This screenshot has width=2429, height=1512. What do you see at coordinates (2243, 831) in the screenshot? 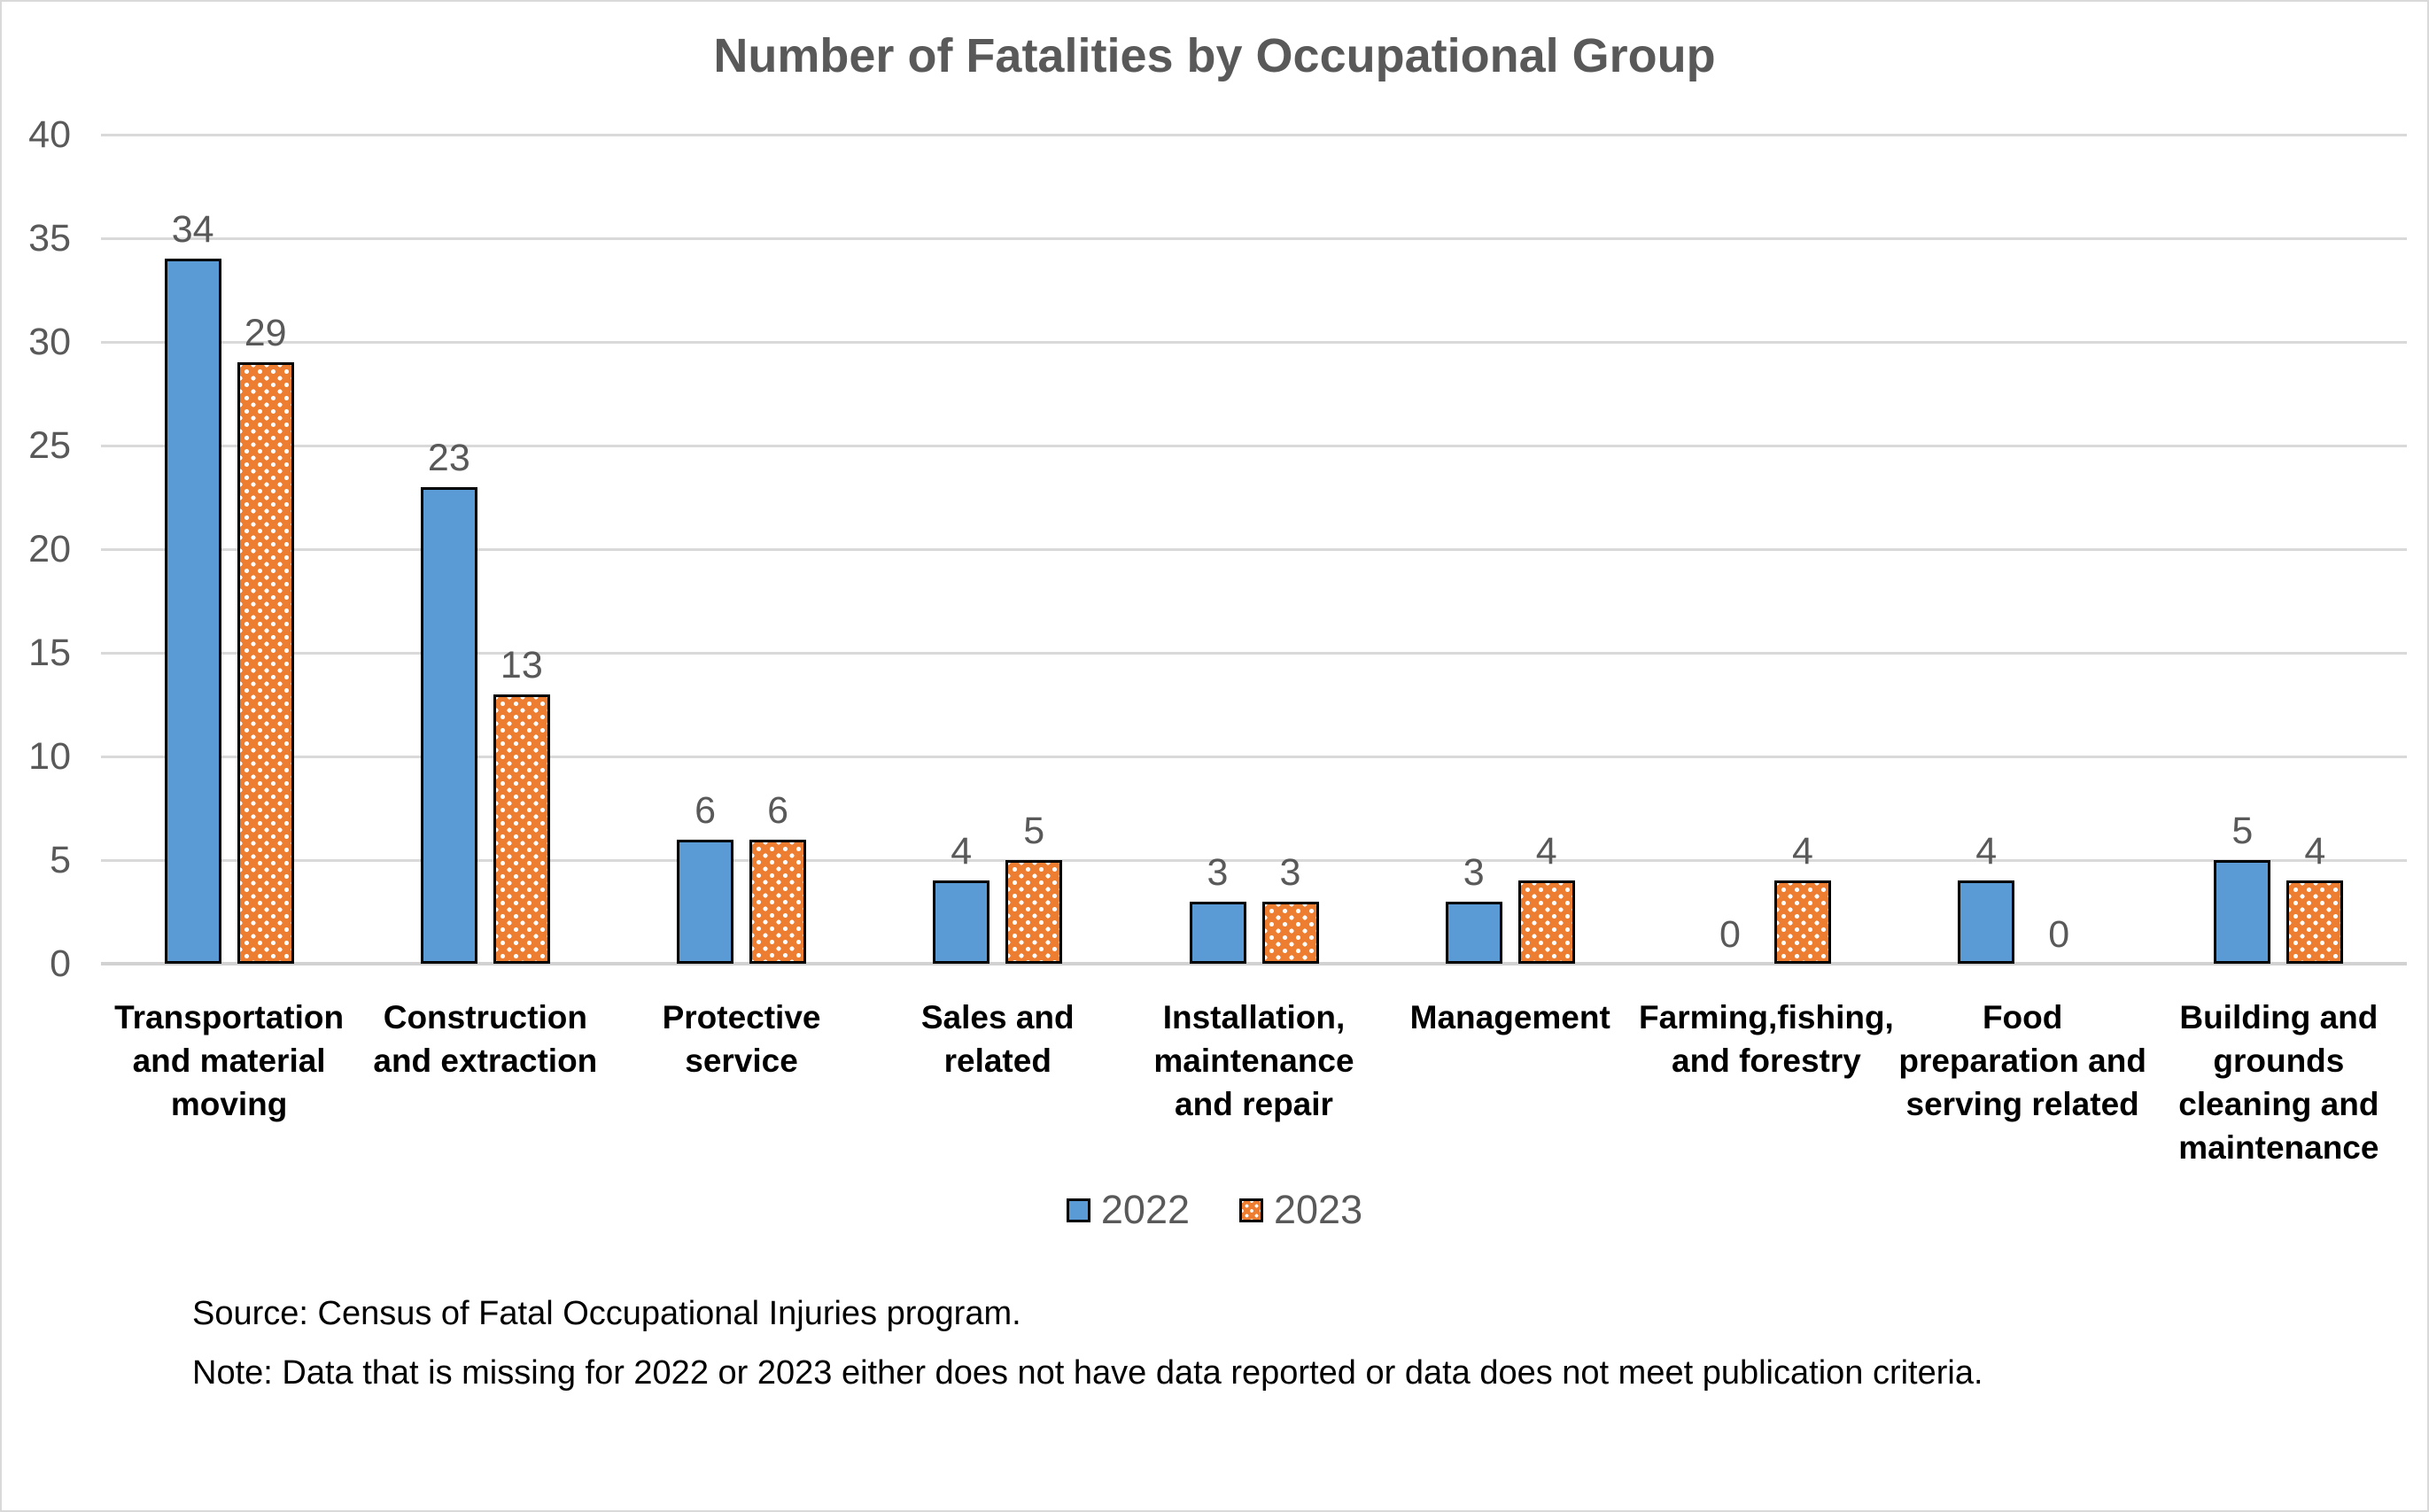
I see `value-label-2022: 5` at bounding box center [2243, 831].